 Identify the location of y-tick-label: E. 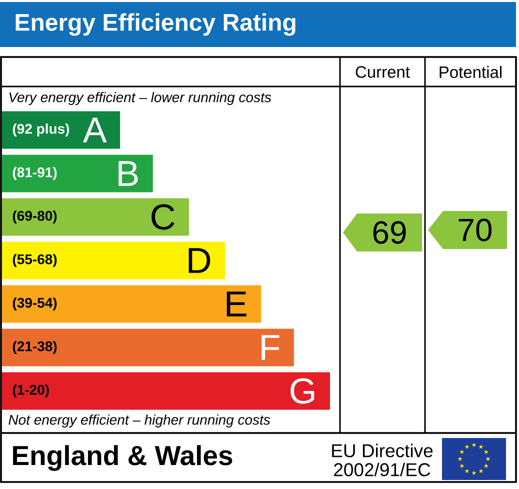
(236, 304).